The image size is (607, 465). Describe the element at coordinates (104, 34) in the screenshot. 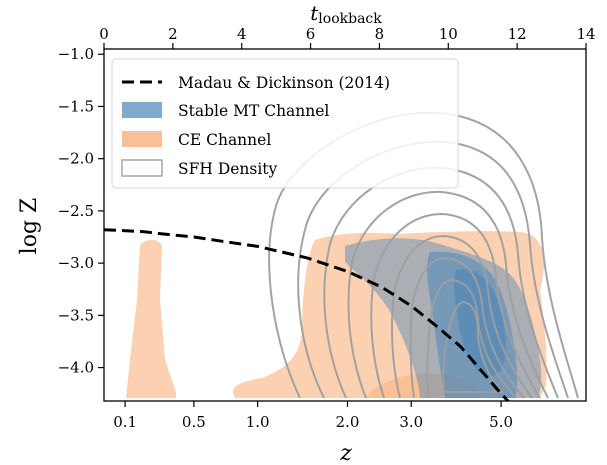

I see `top-tick-label: 0` at that location.